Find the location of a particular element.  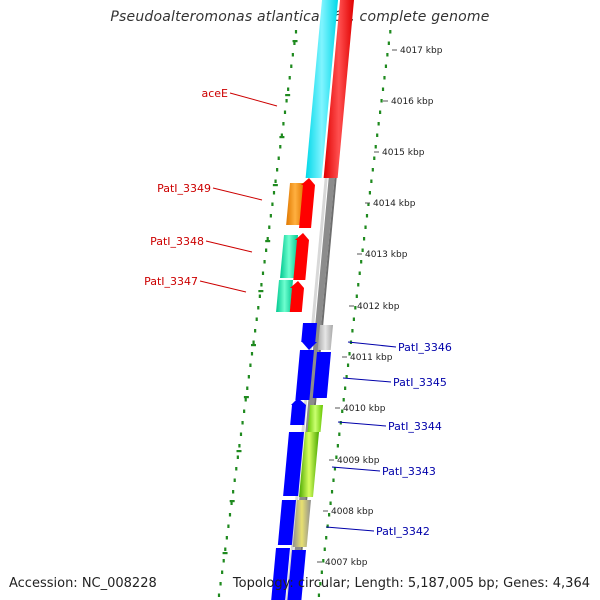

scale-label: 4014 kbp is located at coordinates (394, 204).